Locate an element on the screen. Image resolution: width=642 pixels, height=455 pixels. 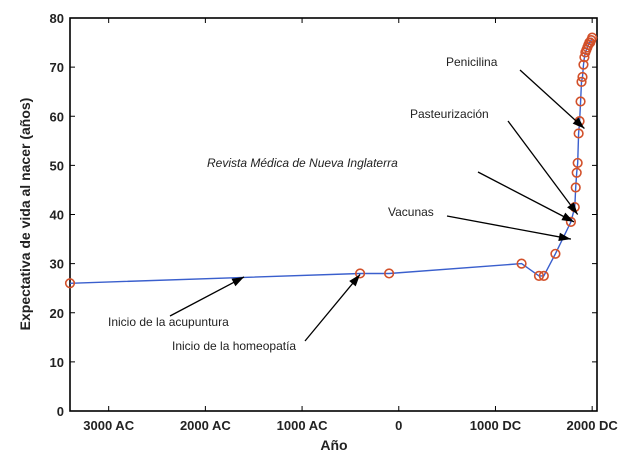
y-tick-label: 80 is located at coordinates (57, 18).